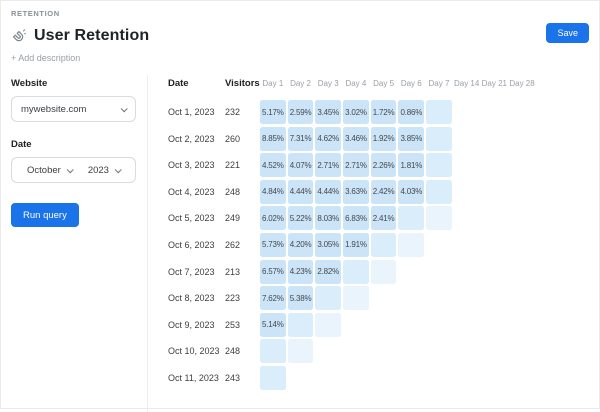 This screenshot has width=600, height=412. Describe the element at coordinates (328, 271) in the screenshot. I see `retention-cell: 2.82%` at that location.